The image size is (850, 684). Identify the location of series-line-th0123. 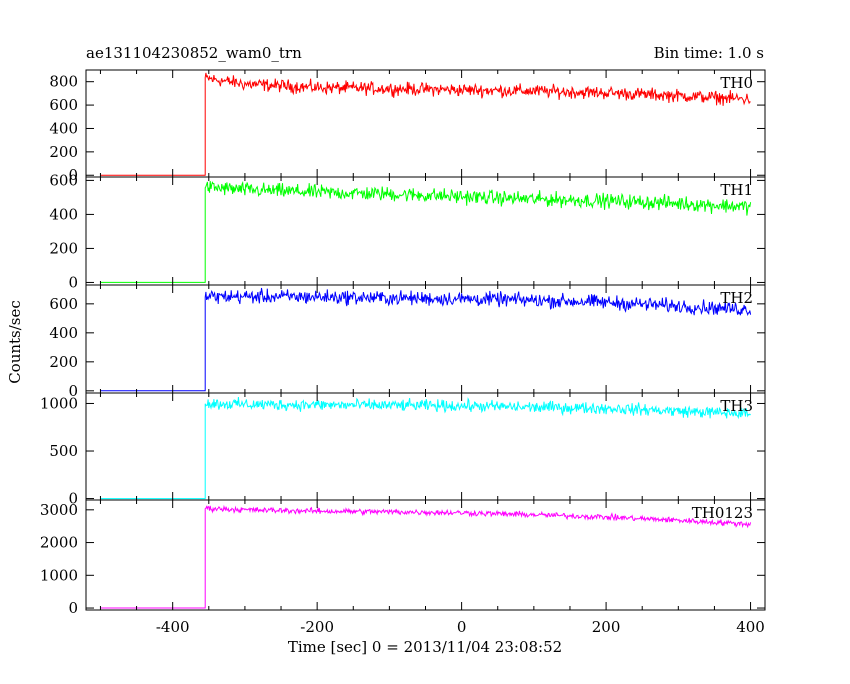
(426, 556).